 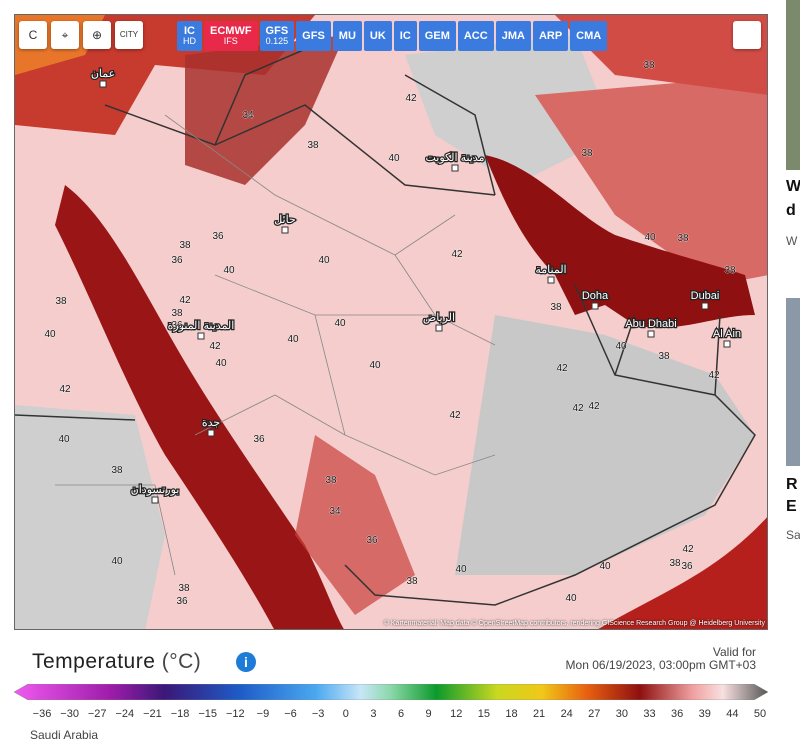 I want to click on model-button: GFS, so click(x=313, y=36).